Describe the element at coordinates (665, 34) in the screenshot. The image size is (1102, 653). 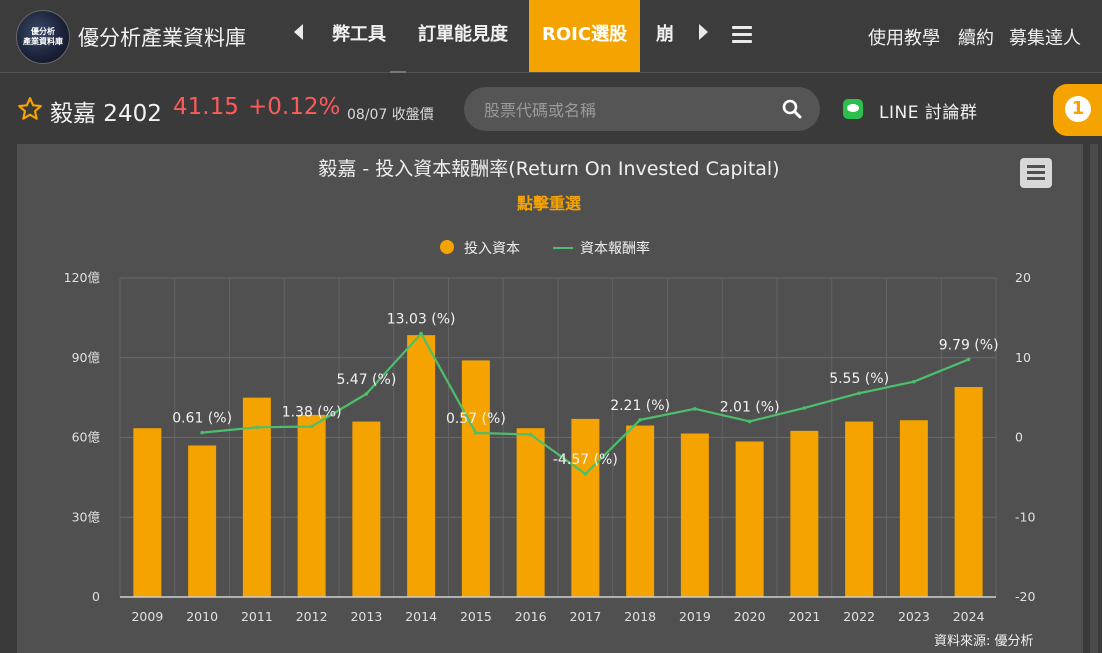
I see `nav-item-crash: 崩` at that location.